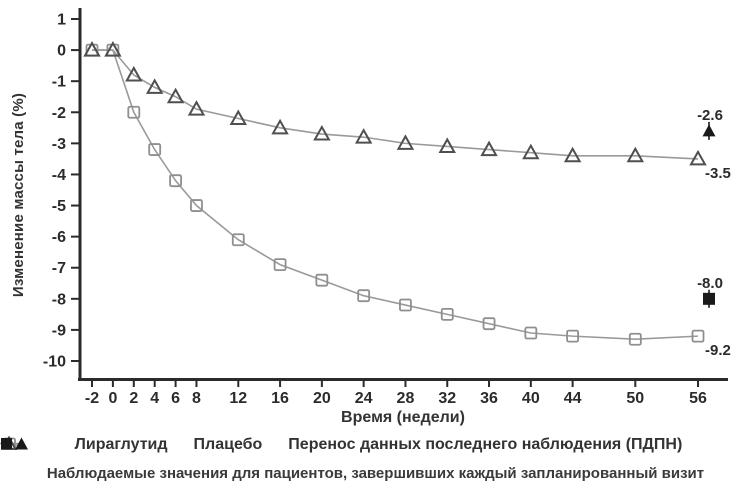 Image resolution: width=751 pixels, height=492 pixels. What do you see at coordinates (364, 398) in the screenshot?
I see `svg-text: 24` at bounding box center [364, 398].